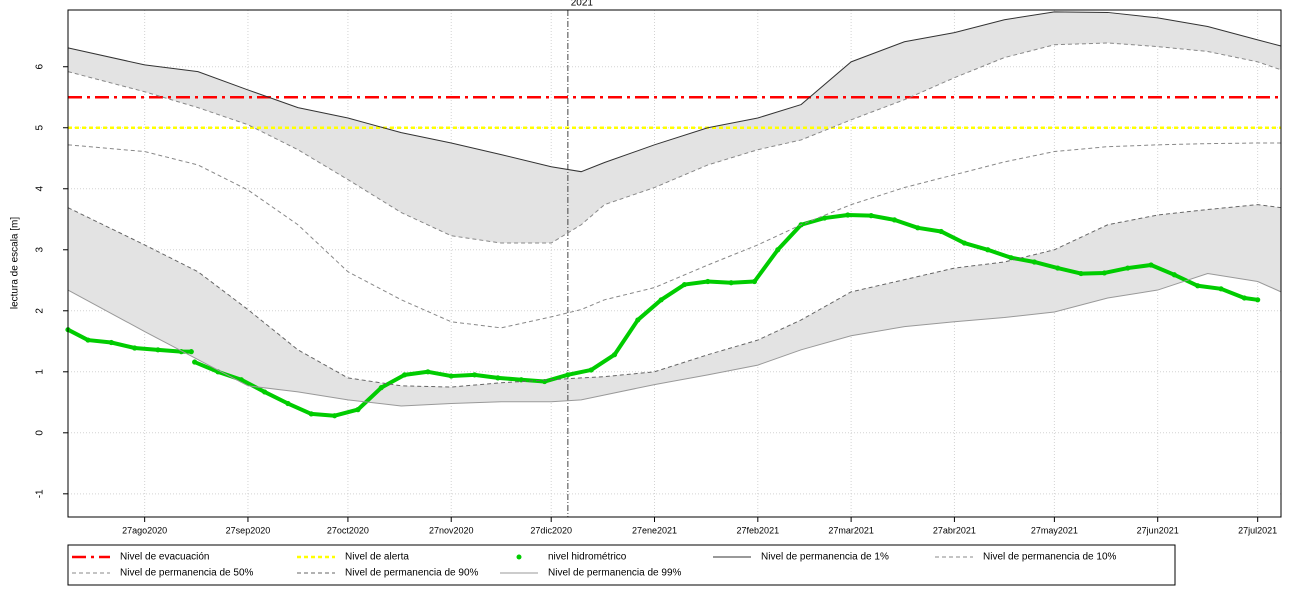  I want to click on y-tick-label: 0, so click(40, 433).